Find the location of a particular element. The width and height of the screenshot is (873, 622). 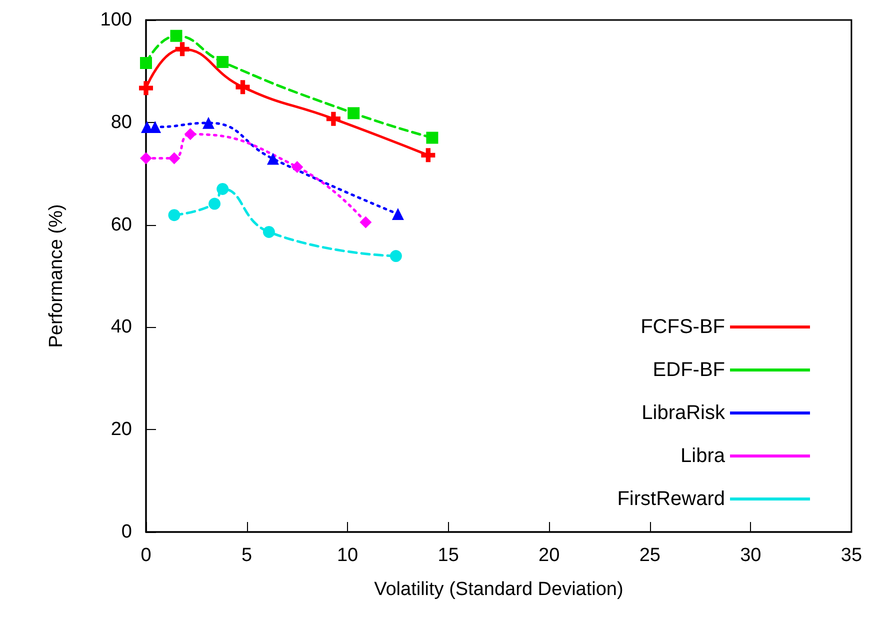

x-axis-title: Volatility (Standard Deviation) is located at coordinates (499, 589).